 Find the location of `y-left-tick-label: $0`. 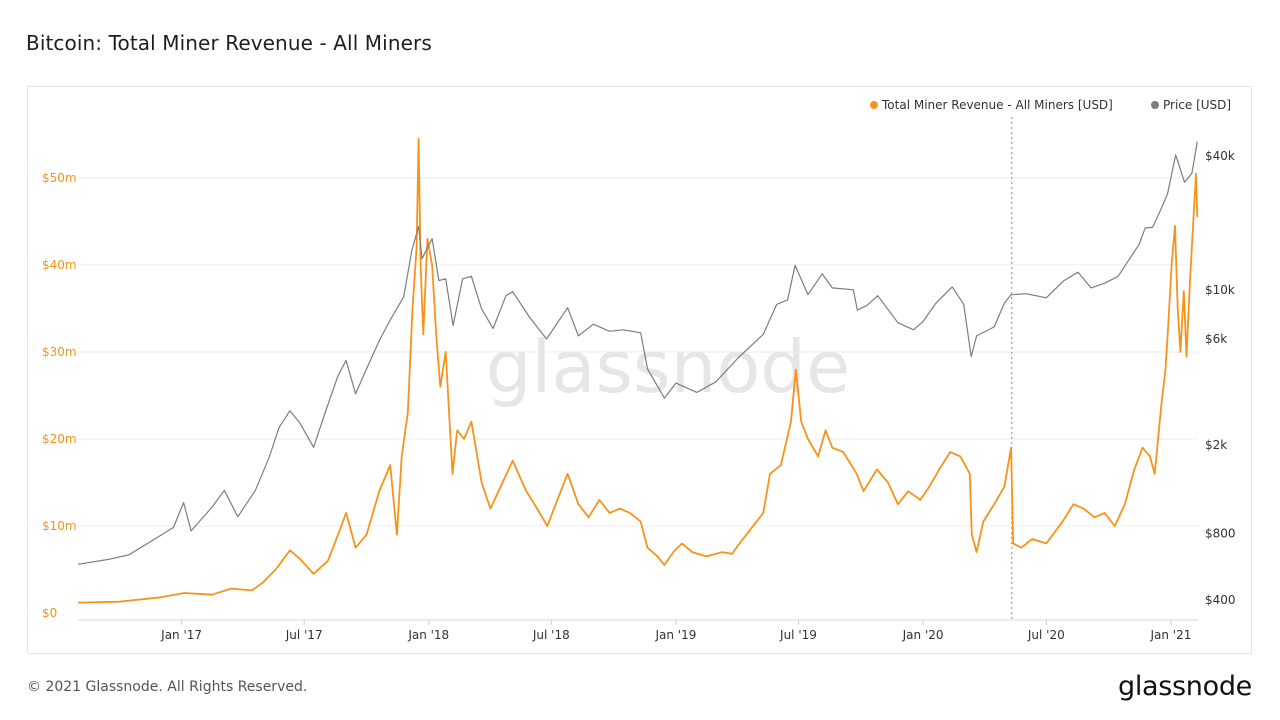

y-left-tick-label: $0 is located at coordinates (49, 613).